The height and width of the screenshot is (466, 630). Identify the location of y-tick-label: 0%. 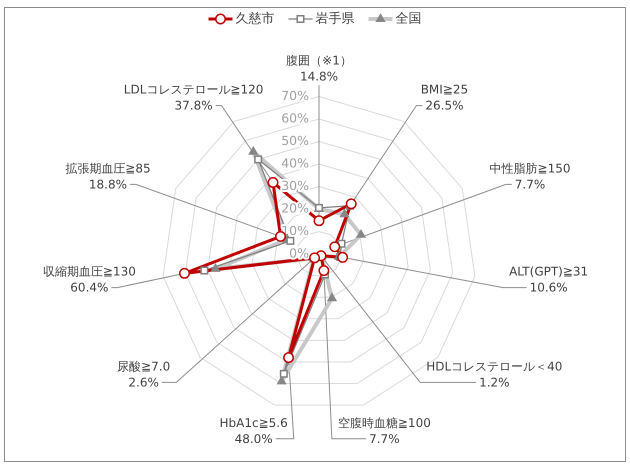
(299, 252).